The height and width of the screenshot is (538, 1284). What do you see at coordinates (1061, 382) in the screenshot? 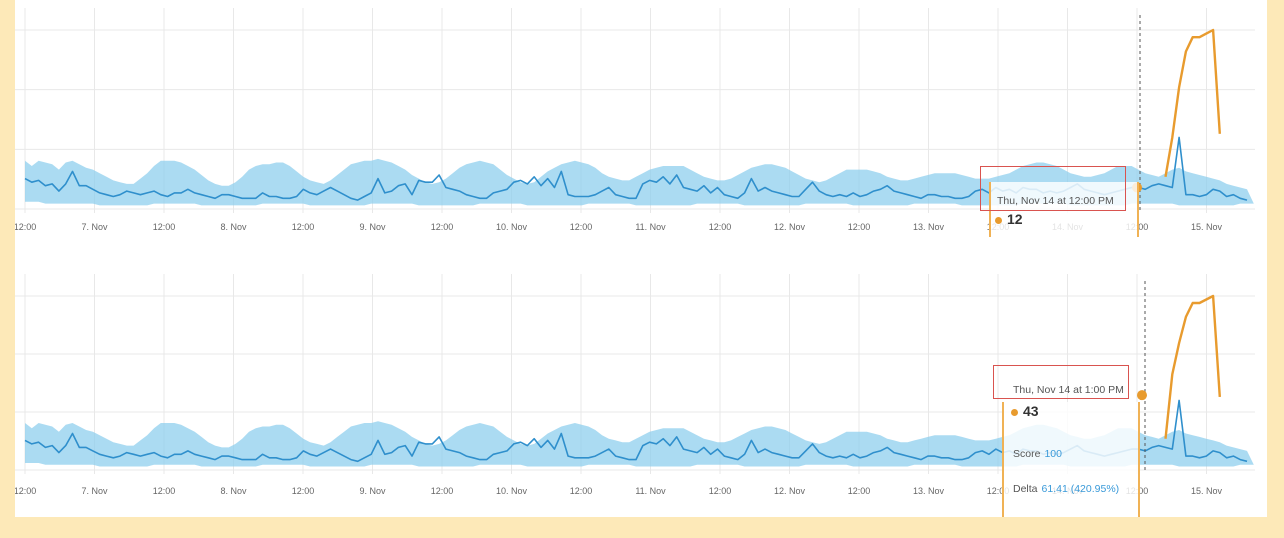
I see `tooltip-date-highlight-bottom` at bounding box center [1061, 382].